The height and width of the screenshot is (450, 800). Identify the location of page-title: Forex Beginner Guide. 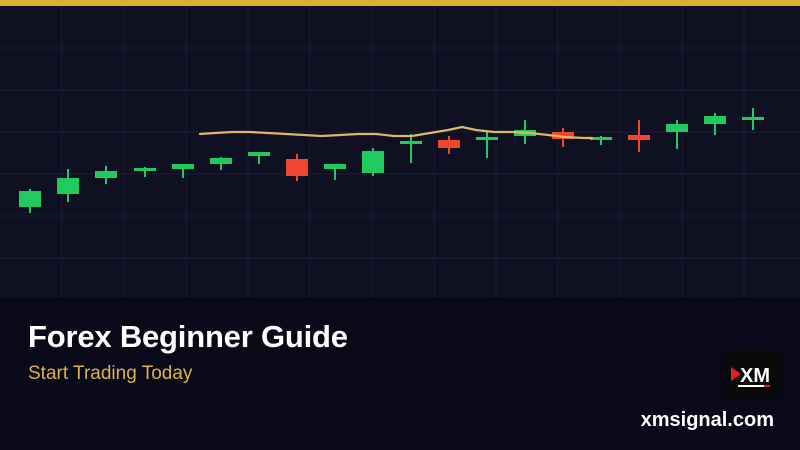
(188, 336).